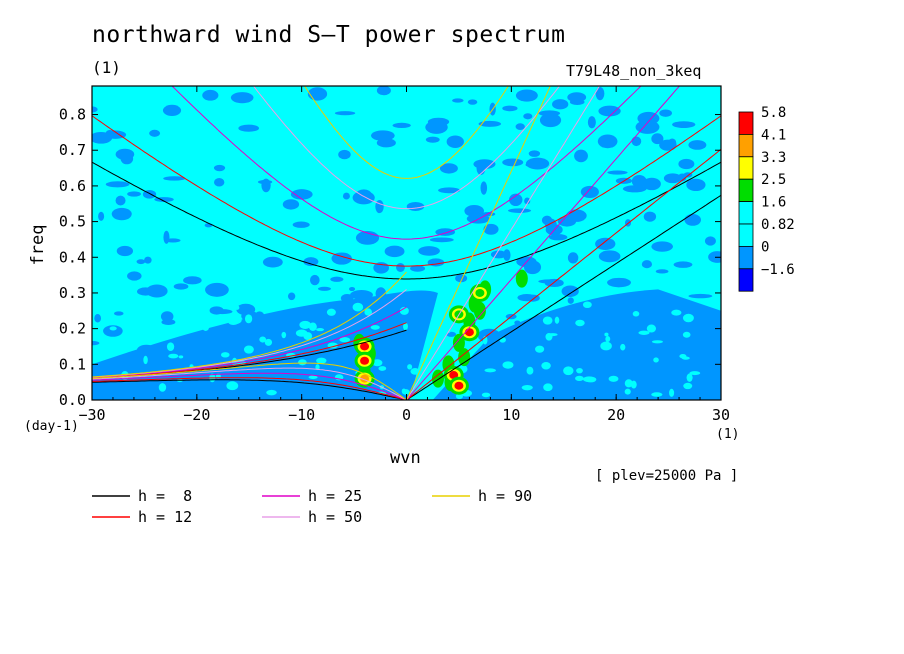 The image size is (904, 654). What do you see at coordinates (773, 113) in the screenshot?
I see `colorbar-label: 5.8` at bounding box center [773, 113].